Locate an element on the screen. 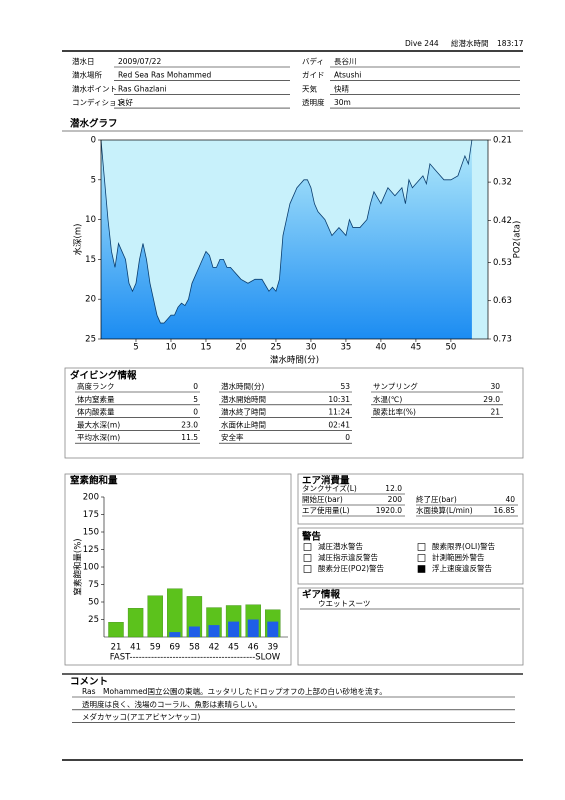 Image resolution: width=565 pixels, height=800 pixels. dive-info-value: 30 is located at coordinates (495, 386).